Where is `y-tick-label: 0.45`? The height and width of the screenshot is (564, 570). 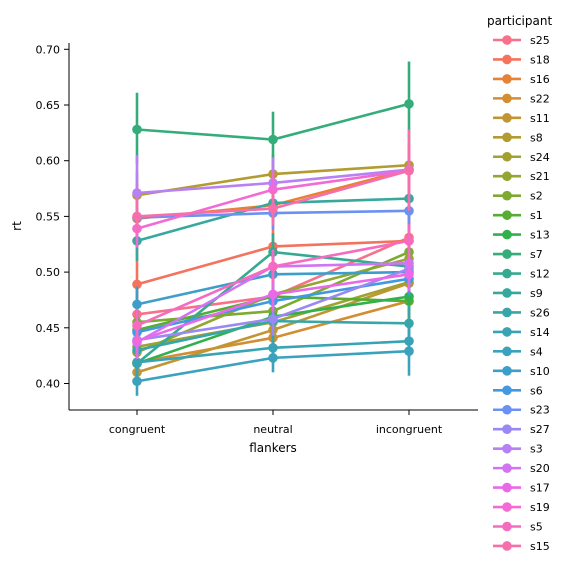 y-tick-label: 0.45 is located at coordinates (48, 328).